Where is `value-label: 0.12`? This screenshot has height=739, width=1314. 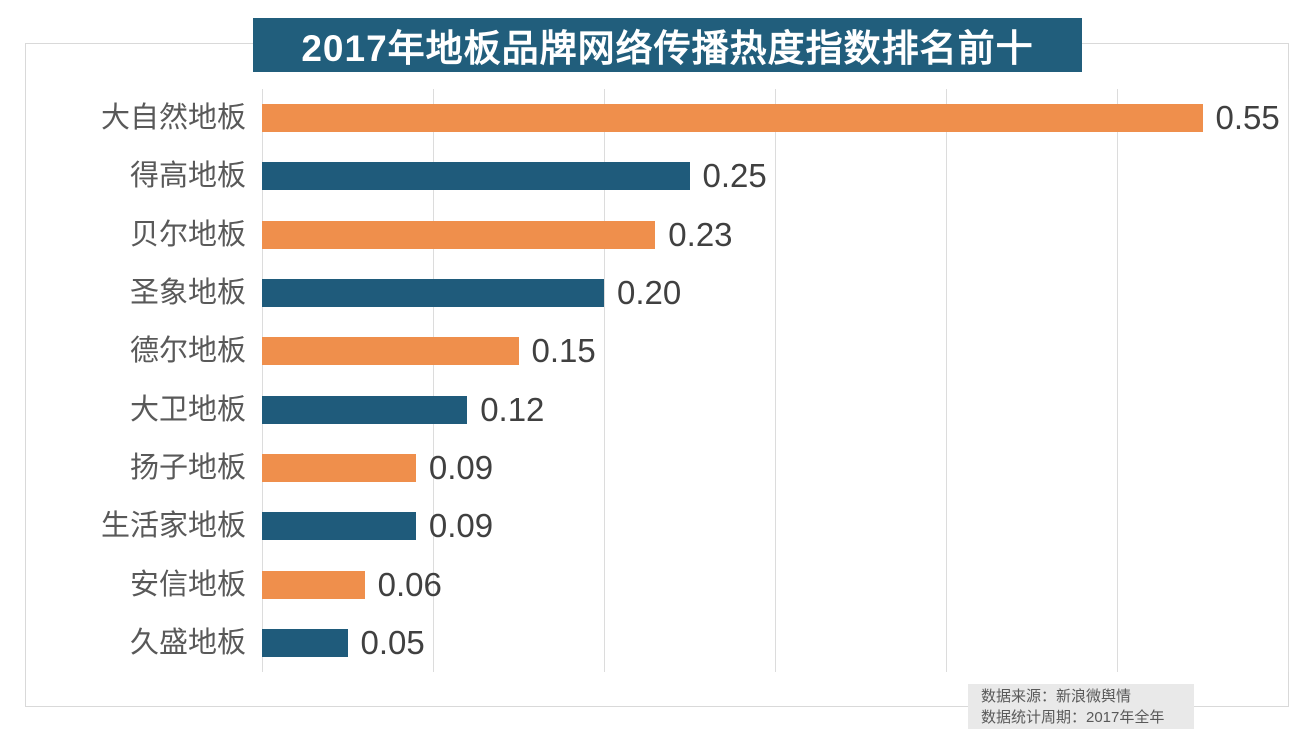
value-label: 0.12 is located at coordinates (512, 409).